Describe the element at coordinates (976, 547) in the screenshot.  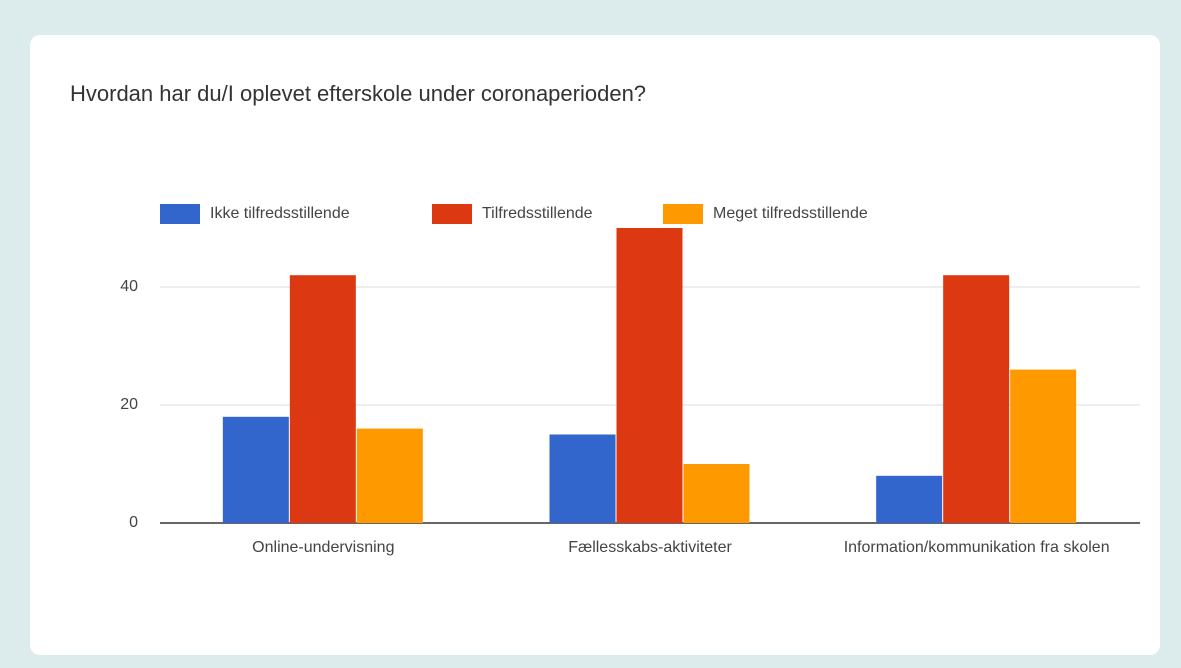
I see `x-tick-label: Information/kommunikation fra skolen` at that location.